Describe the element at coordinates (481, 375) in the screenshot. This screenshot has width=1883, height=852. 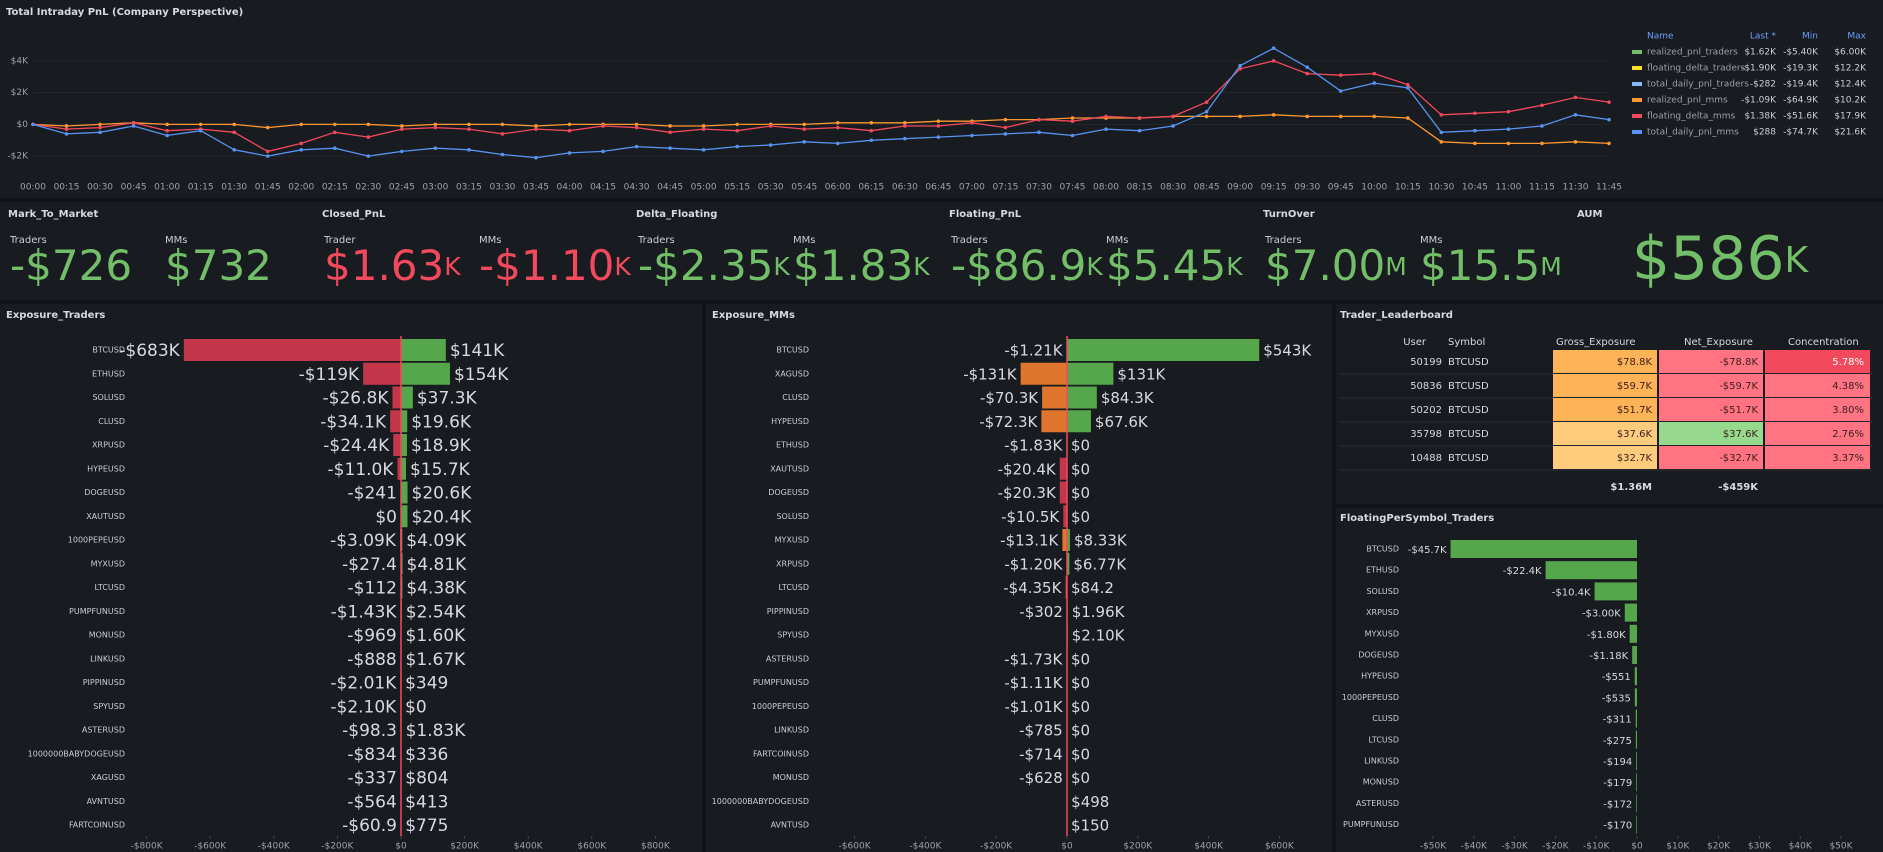
I see `value-label: $154K` at that location.